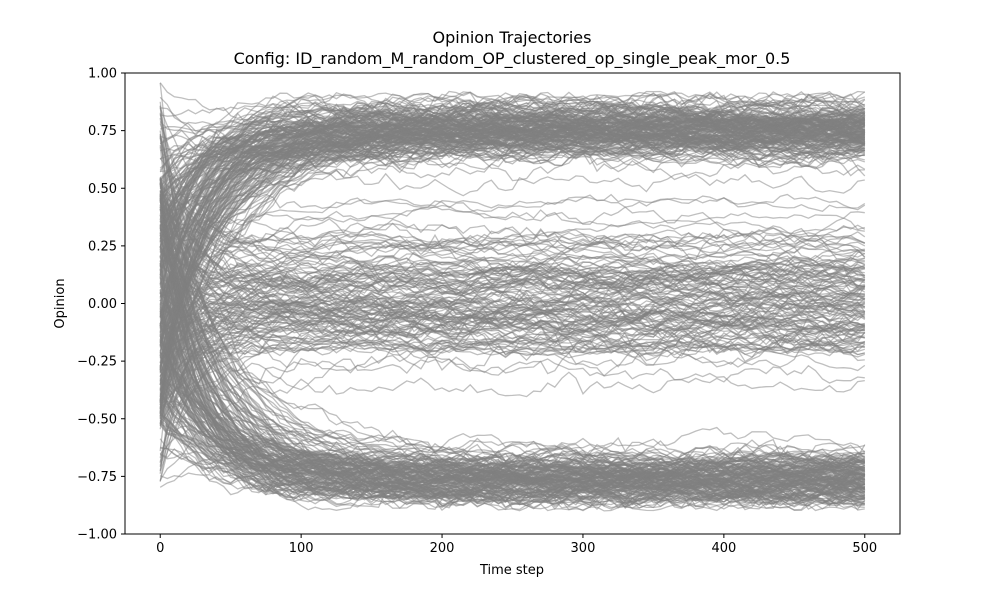  What do you see at coordinates (97, 362) in the screenshot?
I see `y-tick-label: −0.25` at bounding box center [97, 362].